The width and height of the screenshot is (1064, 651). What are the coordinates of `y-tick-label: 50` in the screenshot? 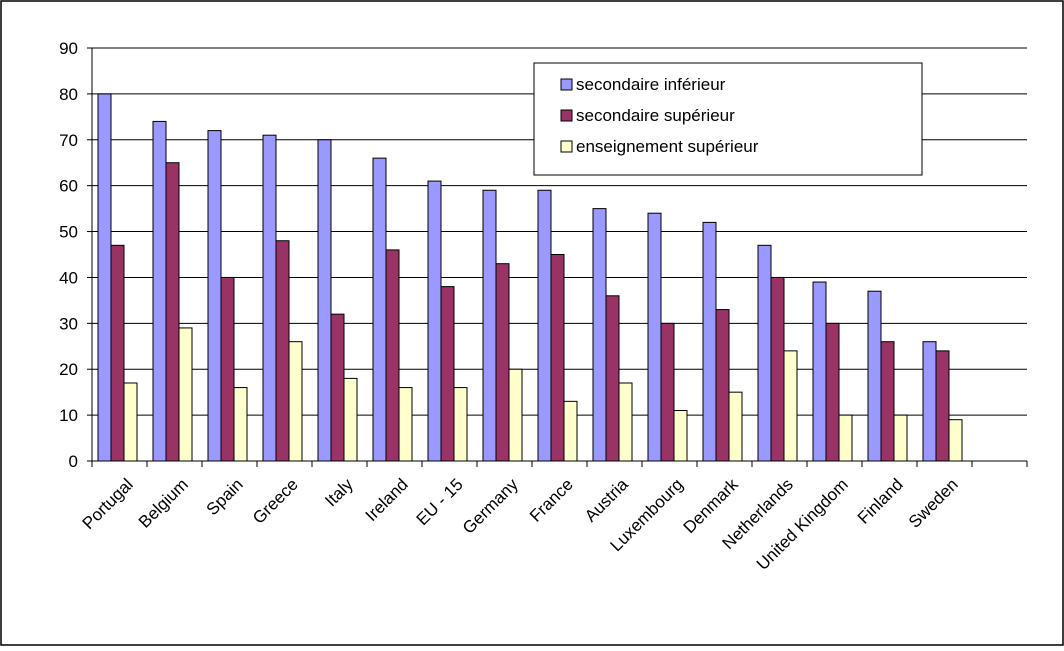 It's located at (68, 232).